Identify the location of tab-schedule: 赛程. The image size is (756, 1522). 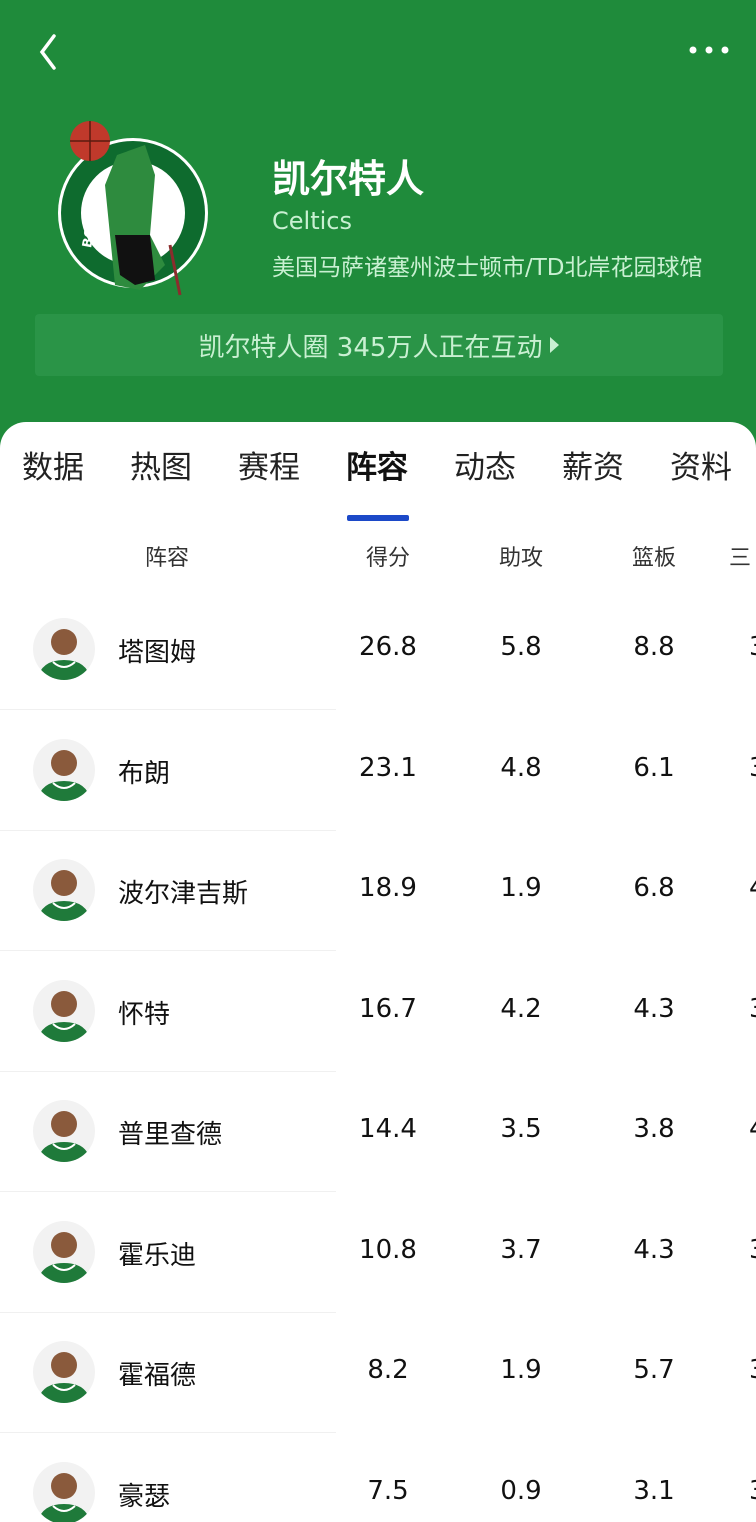
(269, 464).